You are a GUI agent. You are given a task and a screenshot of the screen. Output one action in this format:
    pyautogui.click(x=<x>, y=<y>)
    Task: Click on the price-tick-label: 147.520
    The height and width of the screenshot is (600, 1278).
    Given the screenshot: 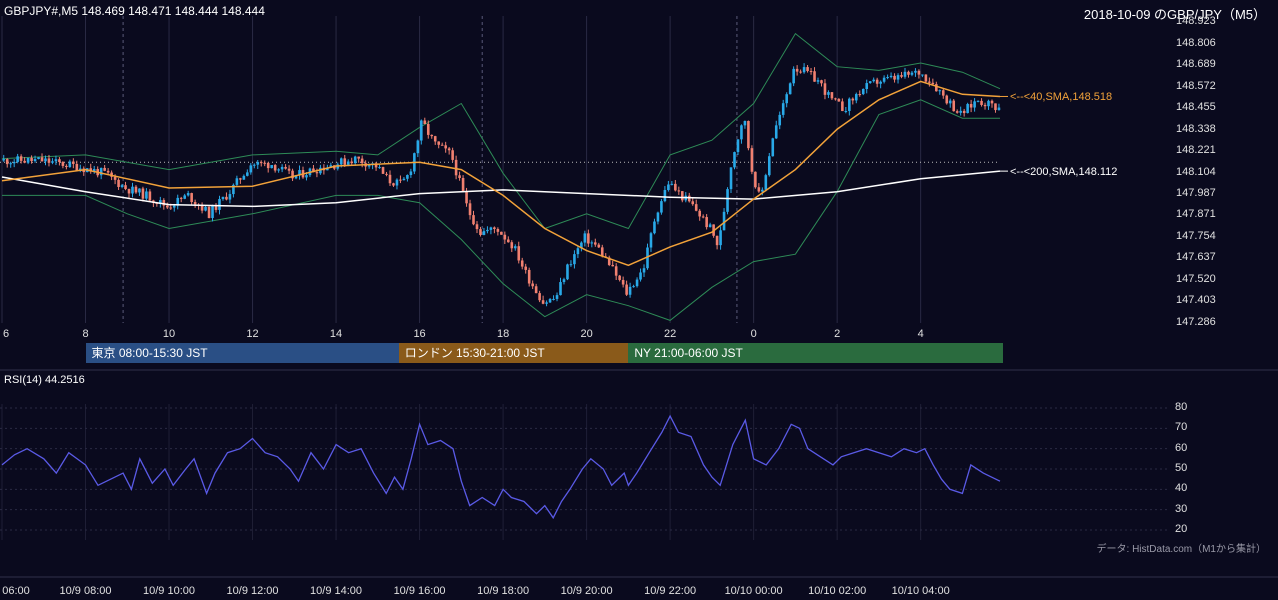 What is the action you would take?
    pyautogui.click(x=1196, y=278)
    